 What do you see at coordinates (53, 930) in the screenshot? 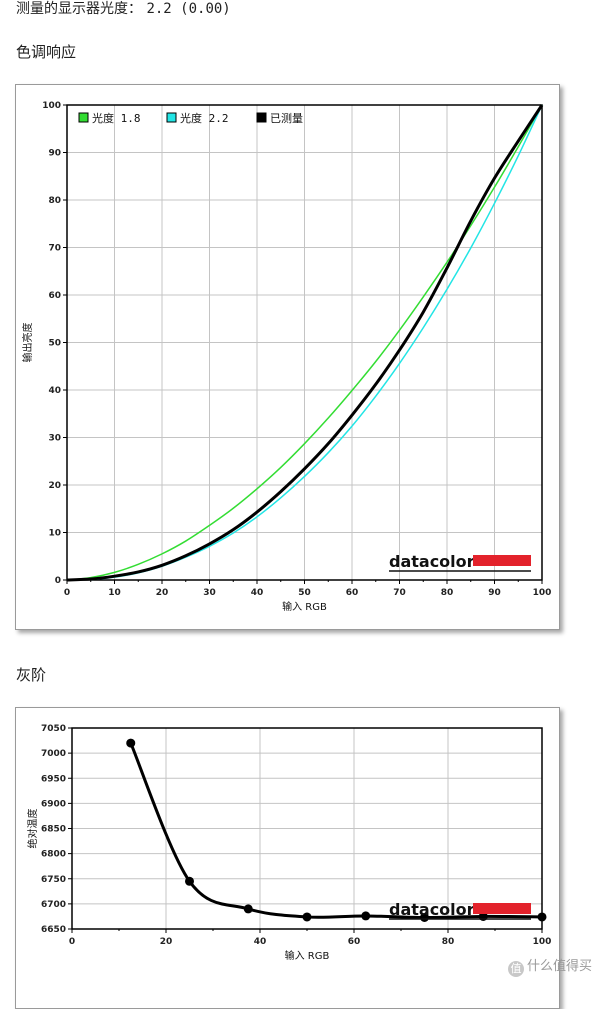
I see `y-tick-label: 6650` at bounding box center [53, 930].